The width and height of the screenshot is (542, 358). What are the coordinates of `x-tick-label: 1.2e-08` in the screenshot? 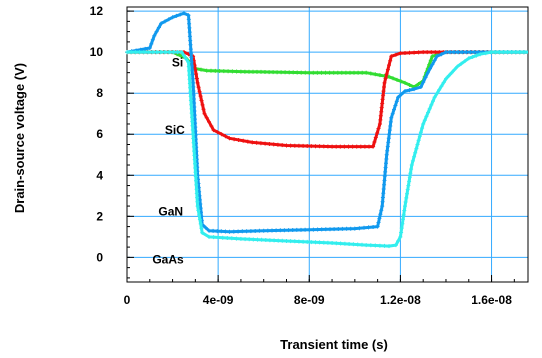 It's located at (400, 300).